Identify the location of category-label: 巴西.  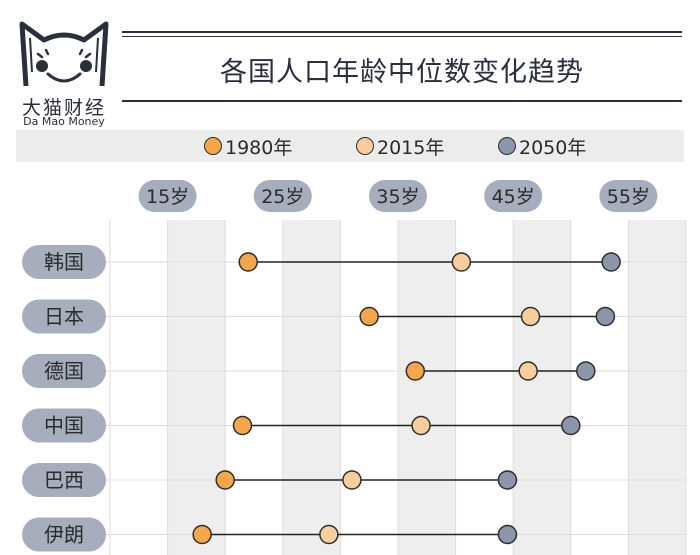
(64, 480).